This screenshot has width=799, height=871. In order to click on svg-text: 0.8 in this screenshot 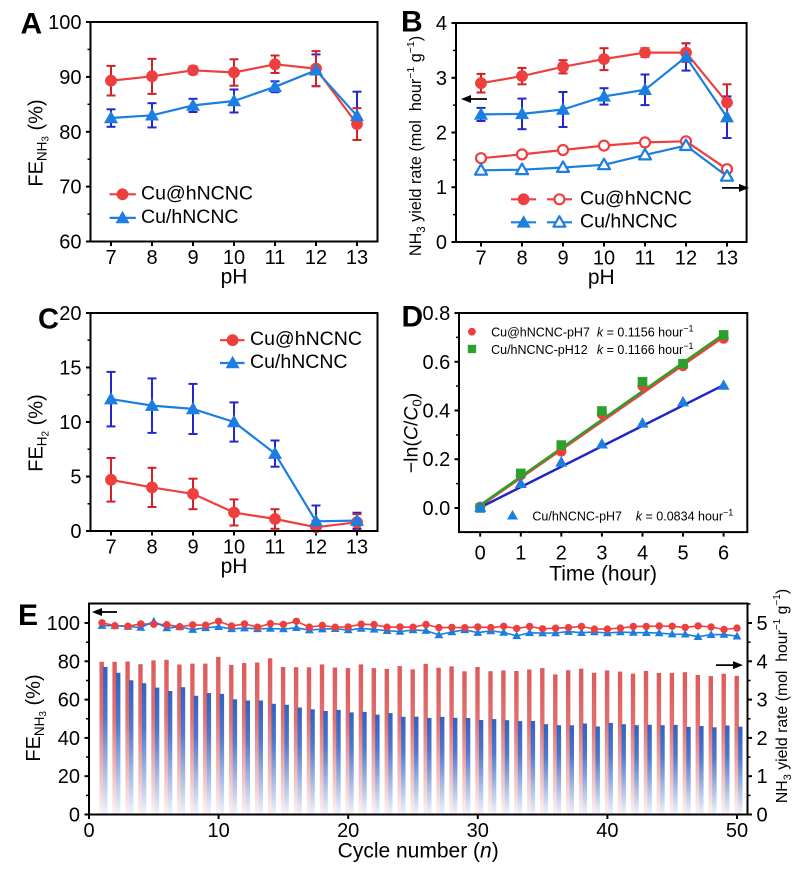, I will do `click(436, 314)`.